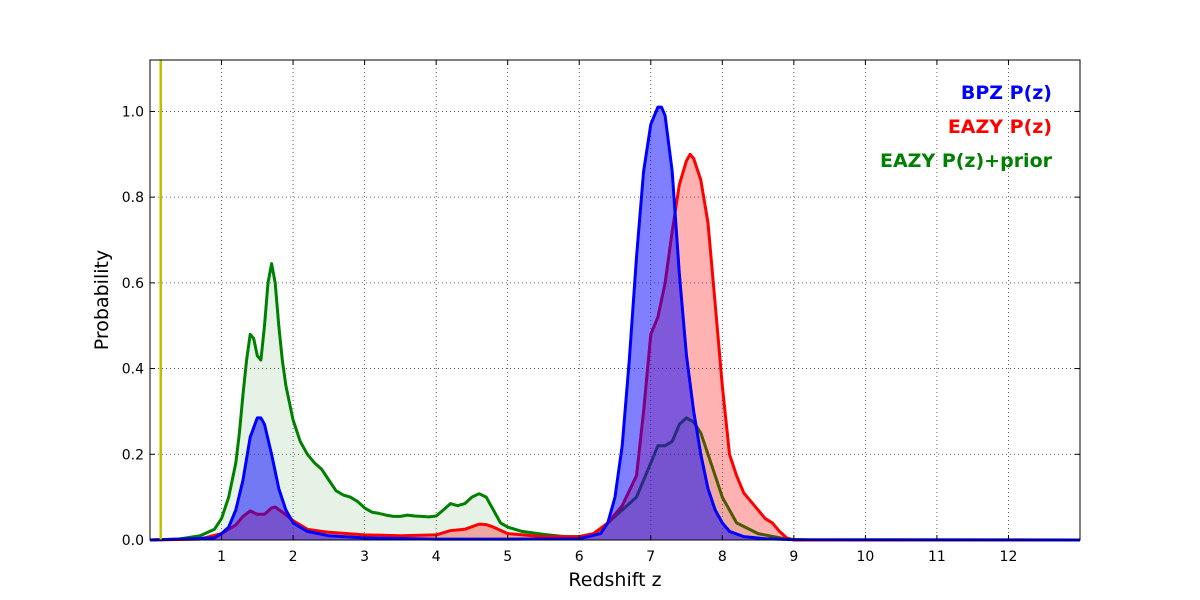 The image size is (1200, 600). I want to click on y-tick-label: 0.2, so click(133, 455).